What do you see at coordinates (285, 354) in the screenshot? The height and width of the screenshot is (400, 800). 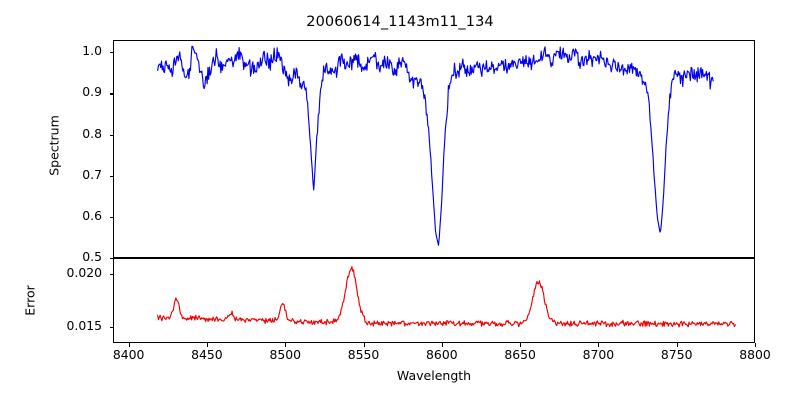 I see `x-tick-2: 8500` at bounding box center [285, 354].